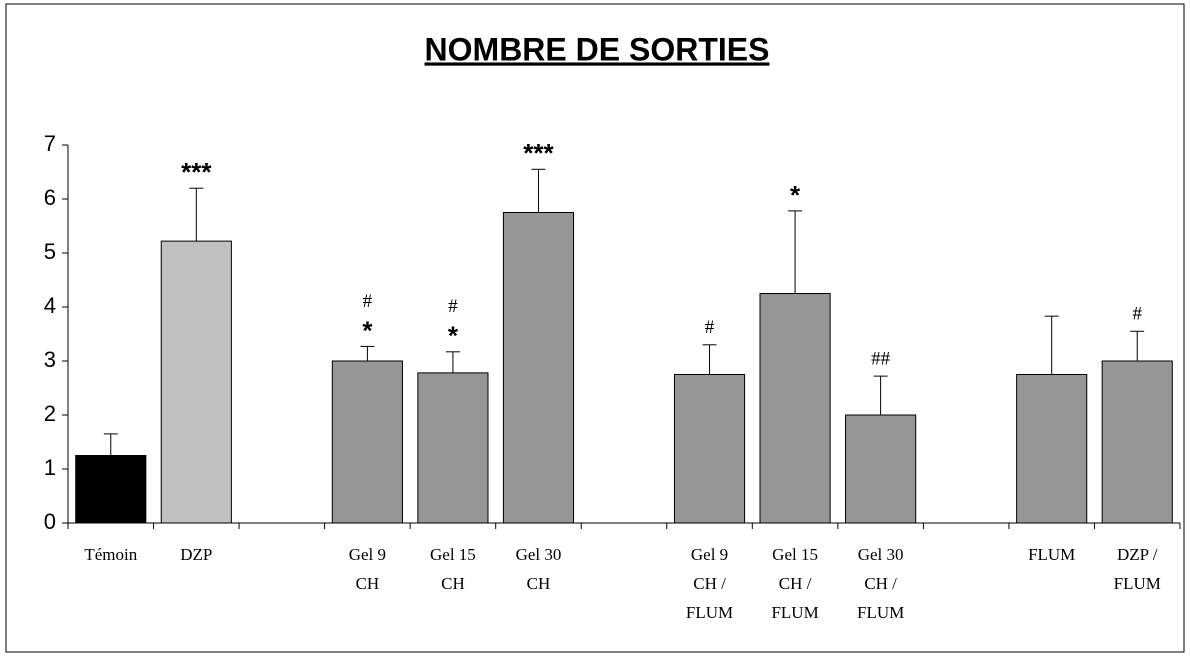 This screenshot has width=1190, height=657. Describe the element at coordinates (50, 143) in the screenshot. I see `y-tick-label: 7` at that location.